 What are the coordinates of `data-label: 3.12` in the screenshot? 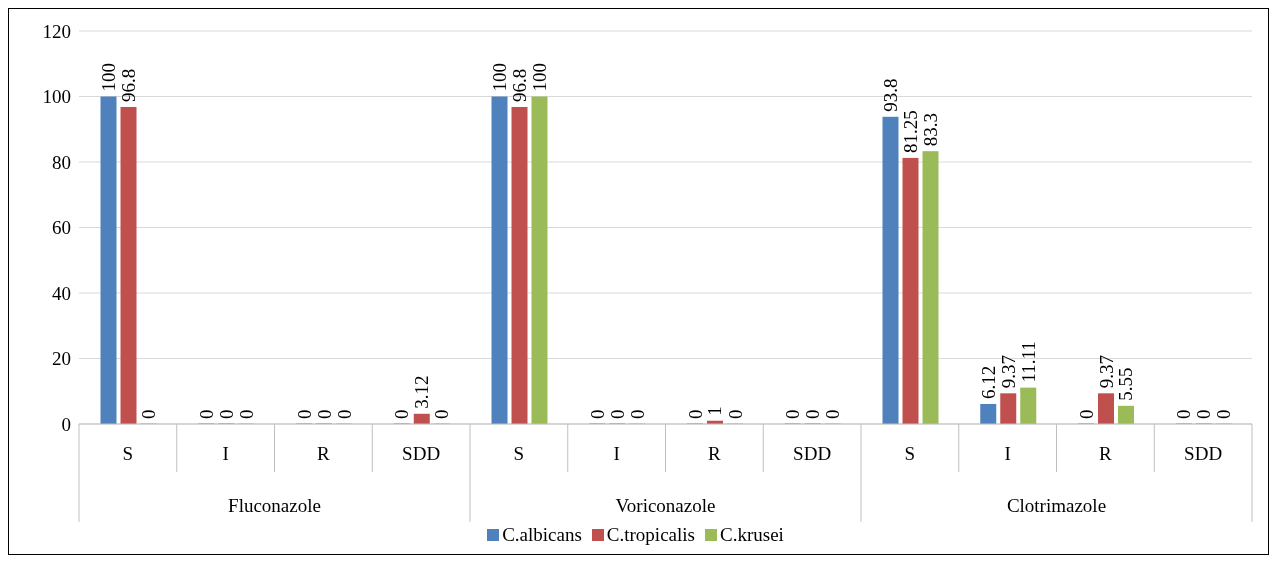 It's located at (422, 392).